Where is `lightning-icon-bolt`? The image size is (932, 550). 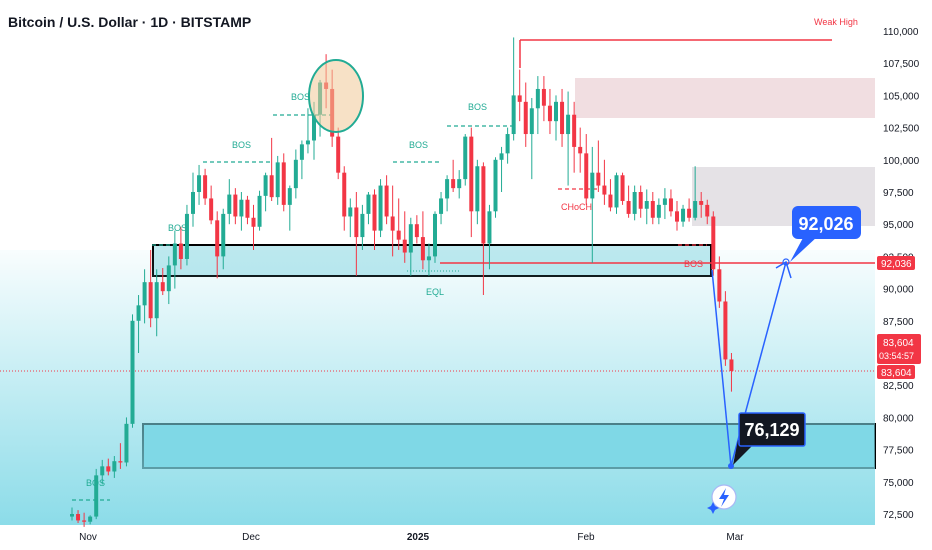
lightning-icon-bolt is located at coordinates (724, 497).